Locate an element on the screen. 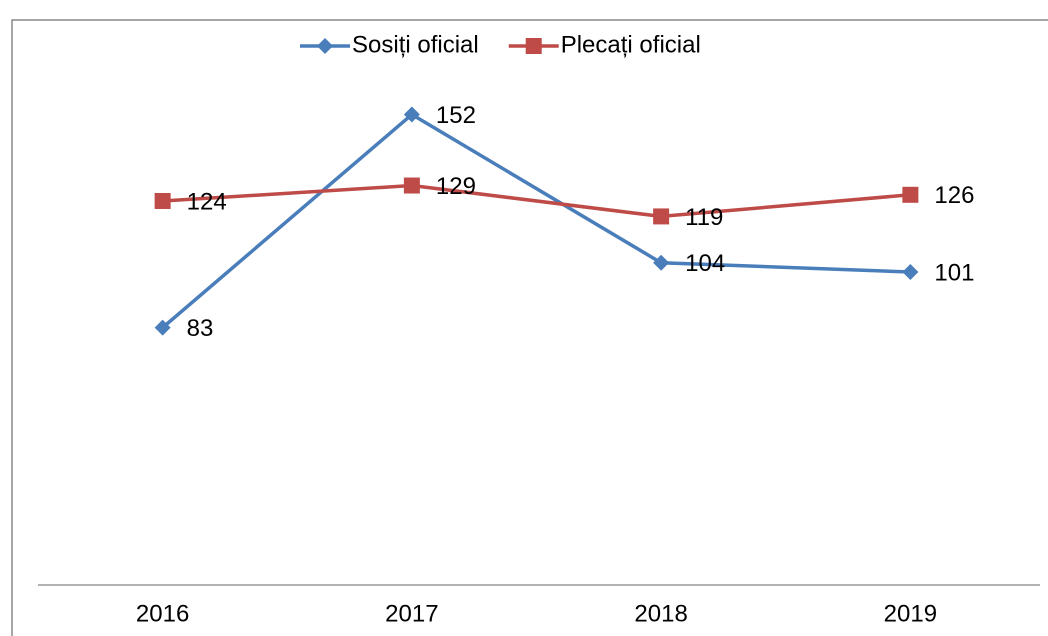  legend-label: Sosiți oficial is located at coordinates (415, 44).